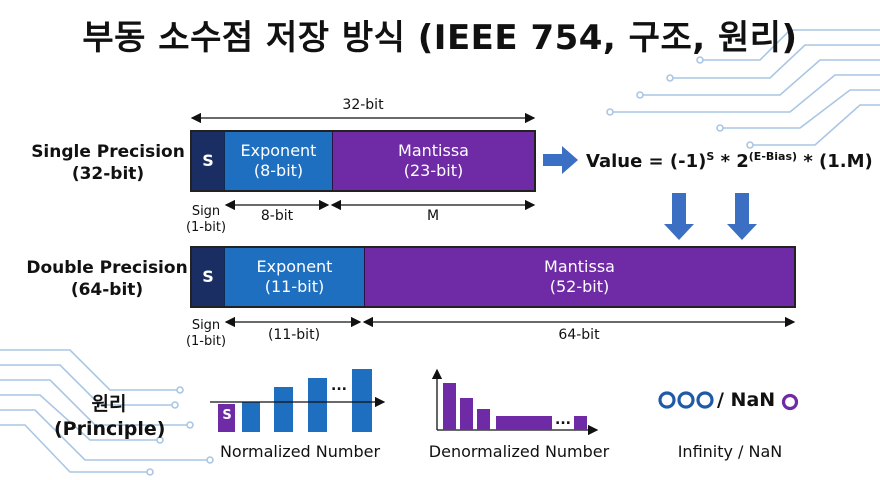  I want to click on double-label-line1: Double Precision, so click(107, 268).